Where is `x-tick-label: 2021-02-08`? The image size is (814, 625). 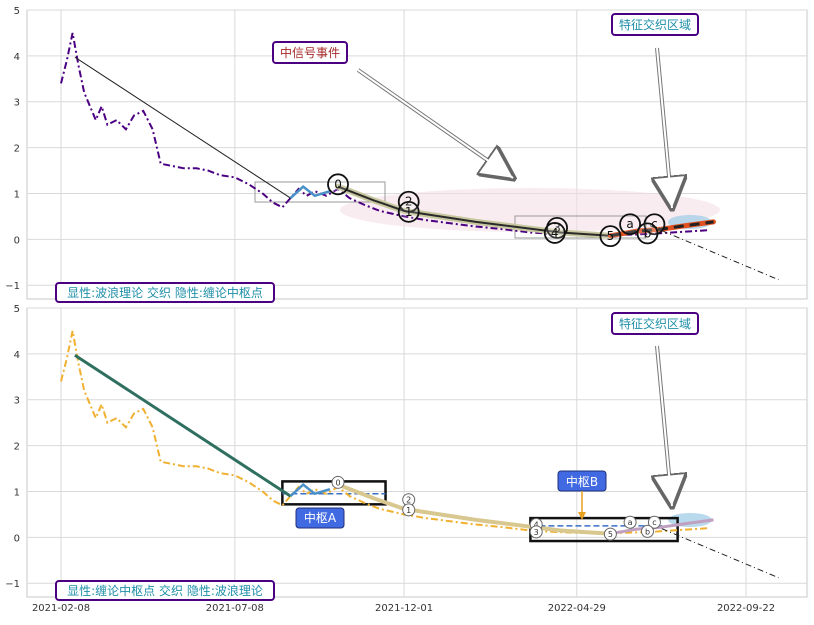
x-tick-label: 2021-02-08 is located at coordinates (61, 608).